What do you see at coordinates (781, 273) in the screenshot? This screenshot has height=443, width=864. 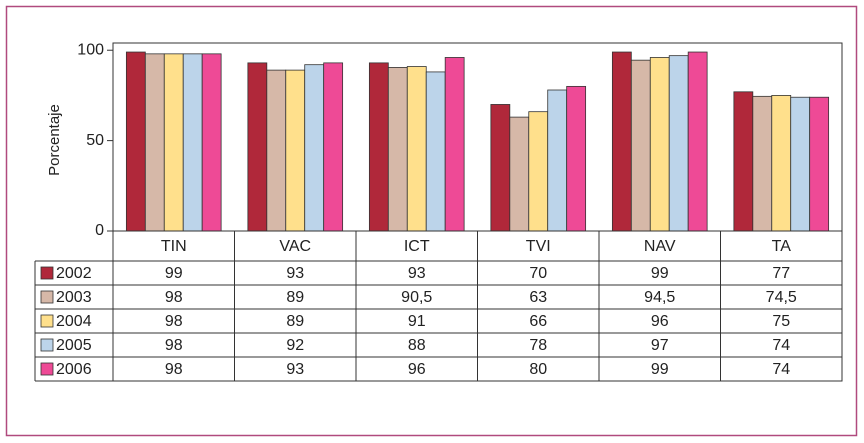 I see `table-cell: 77` at bounding box center [781, 273].